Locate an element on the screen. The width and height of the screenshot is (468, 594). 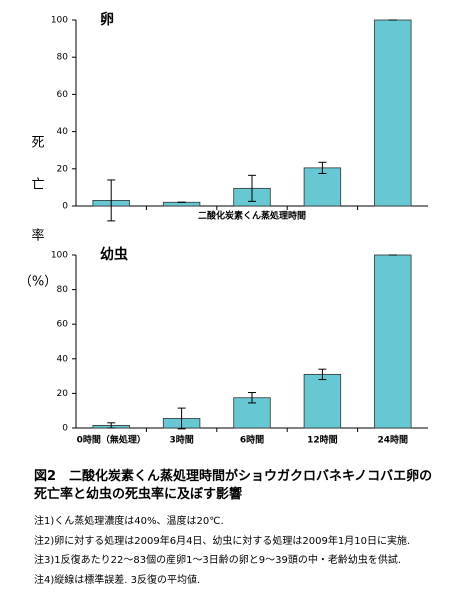
x-tick-label: 6時間 is located at coordinates (252, 440).